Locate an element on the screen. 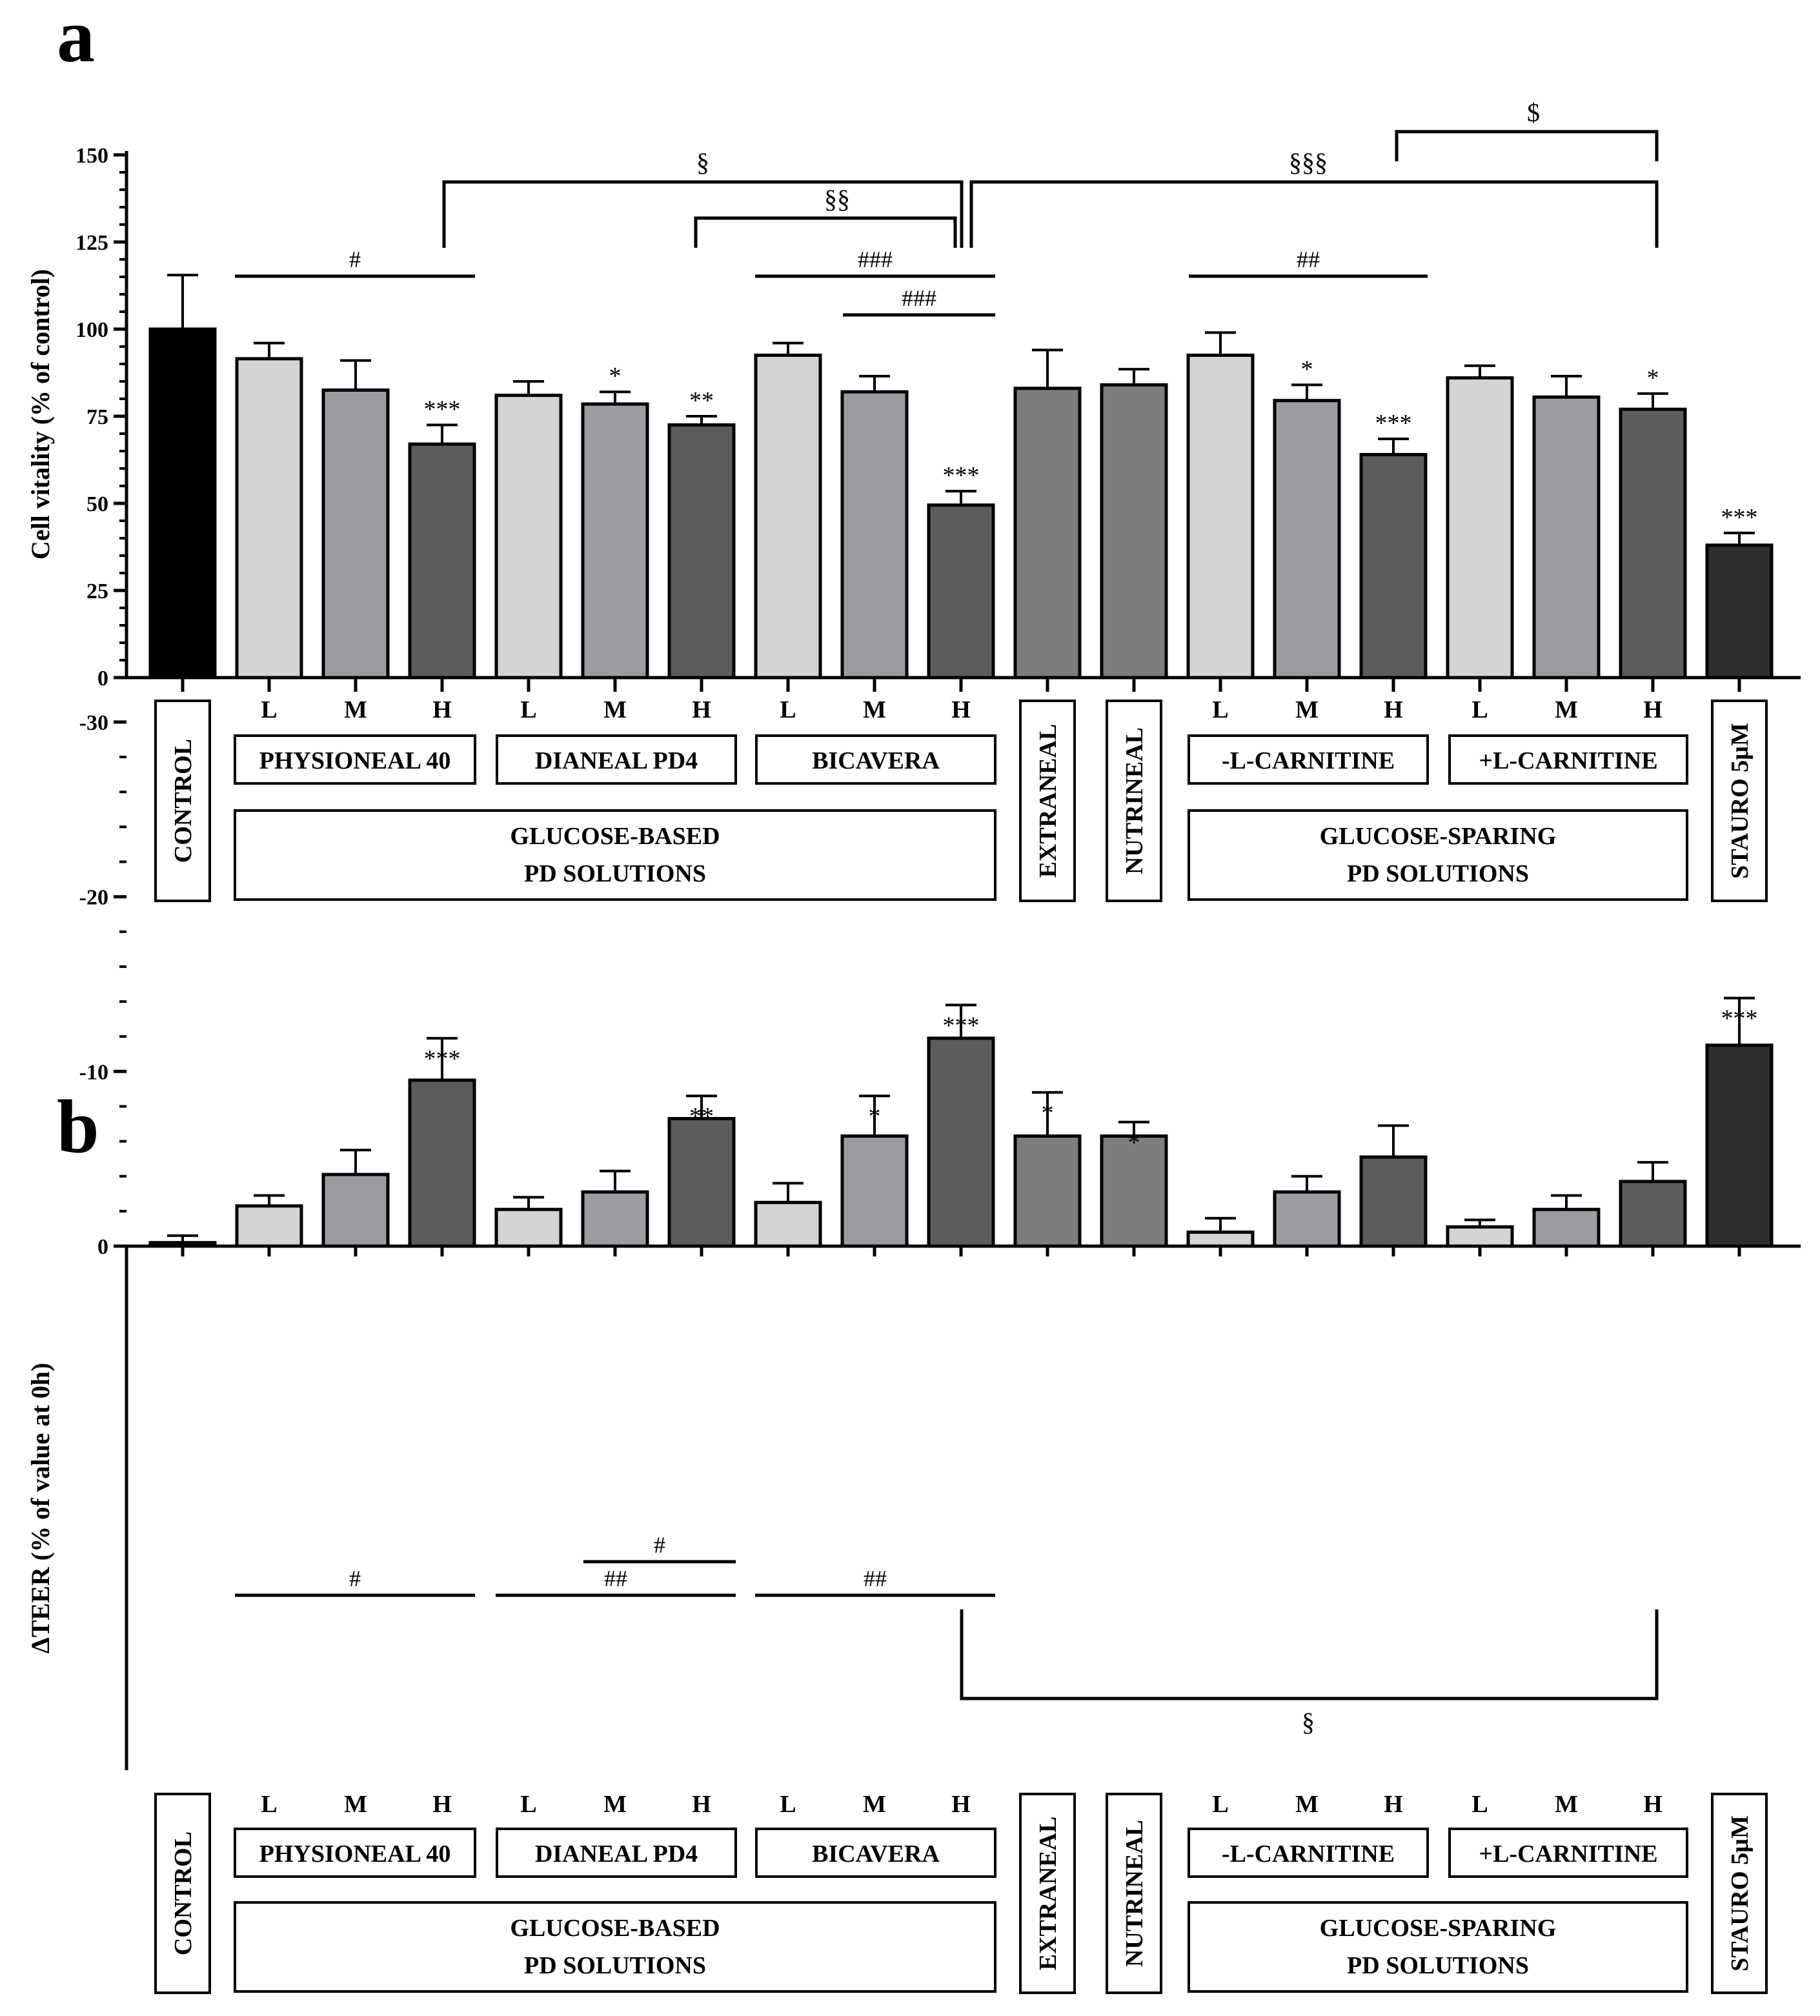 This screenshot has width=1820, height=2016. category-label-glucose-based-2: PD SOLUTIONS is located at coordinates (615, 873).